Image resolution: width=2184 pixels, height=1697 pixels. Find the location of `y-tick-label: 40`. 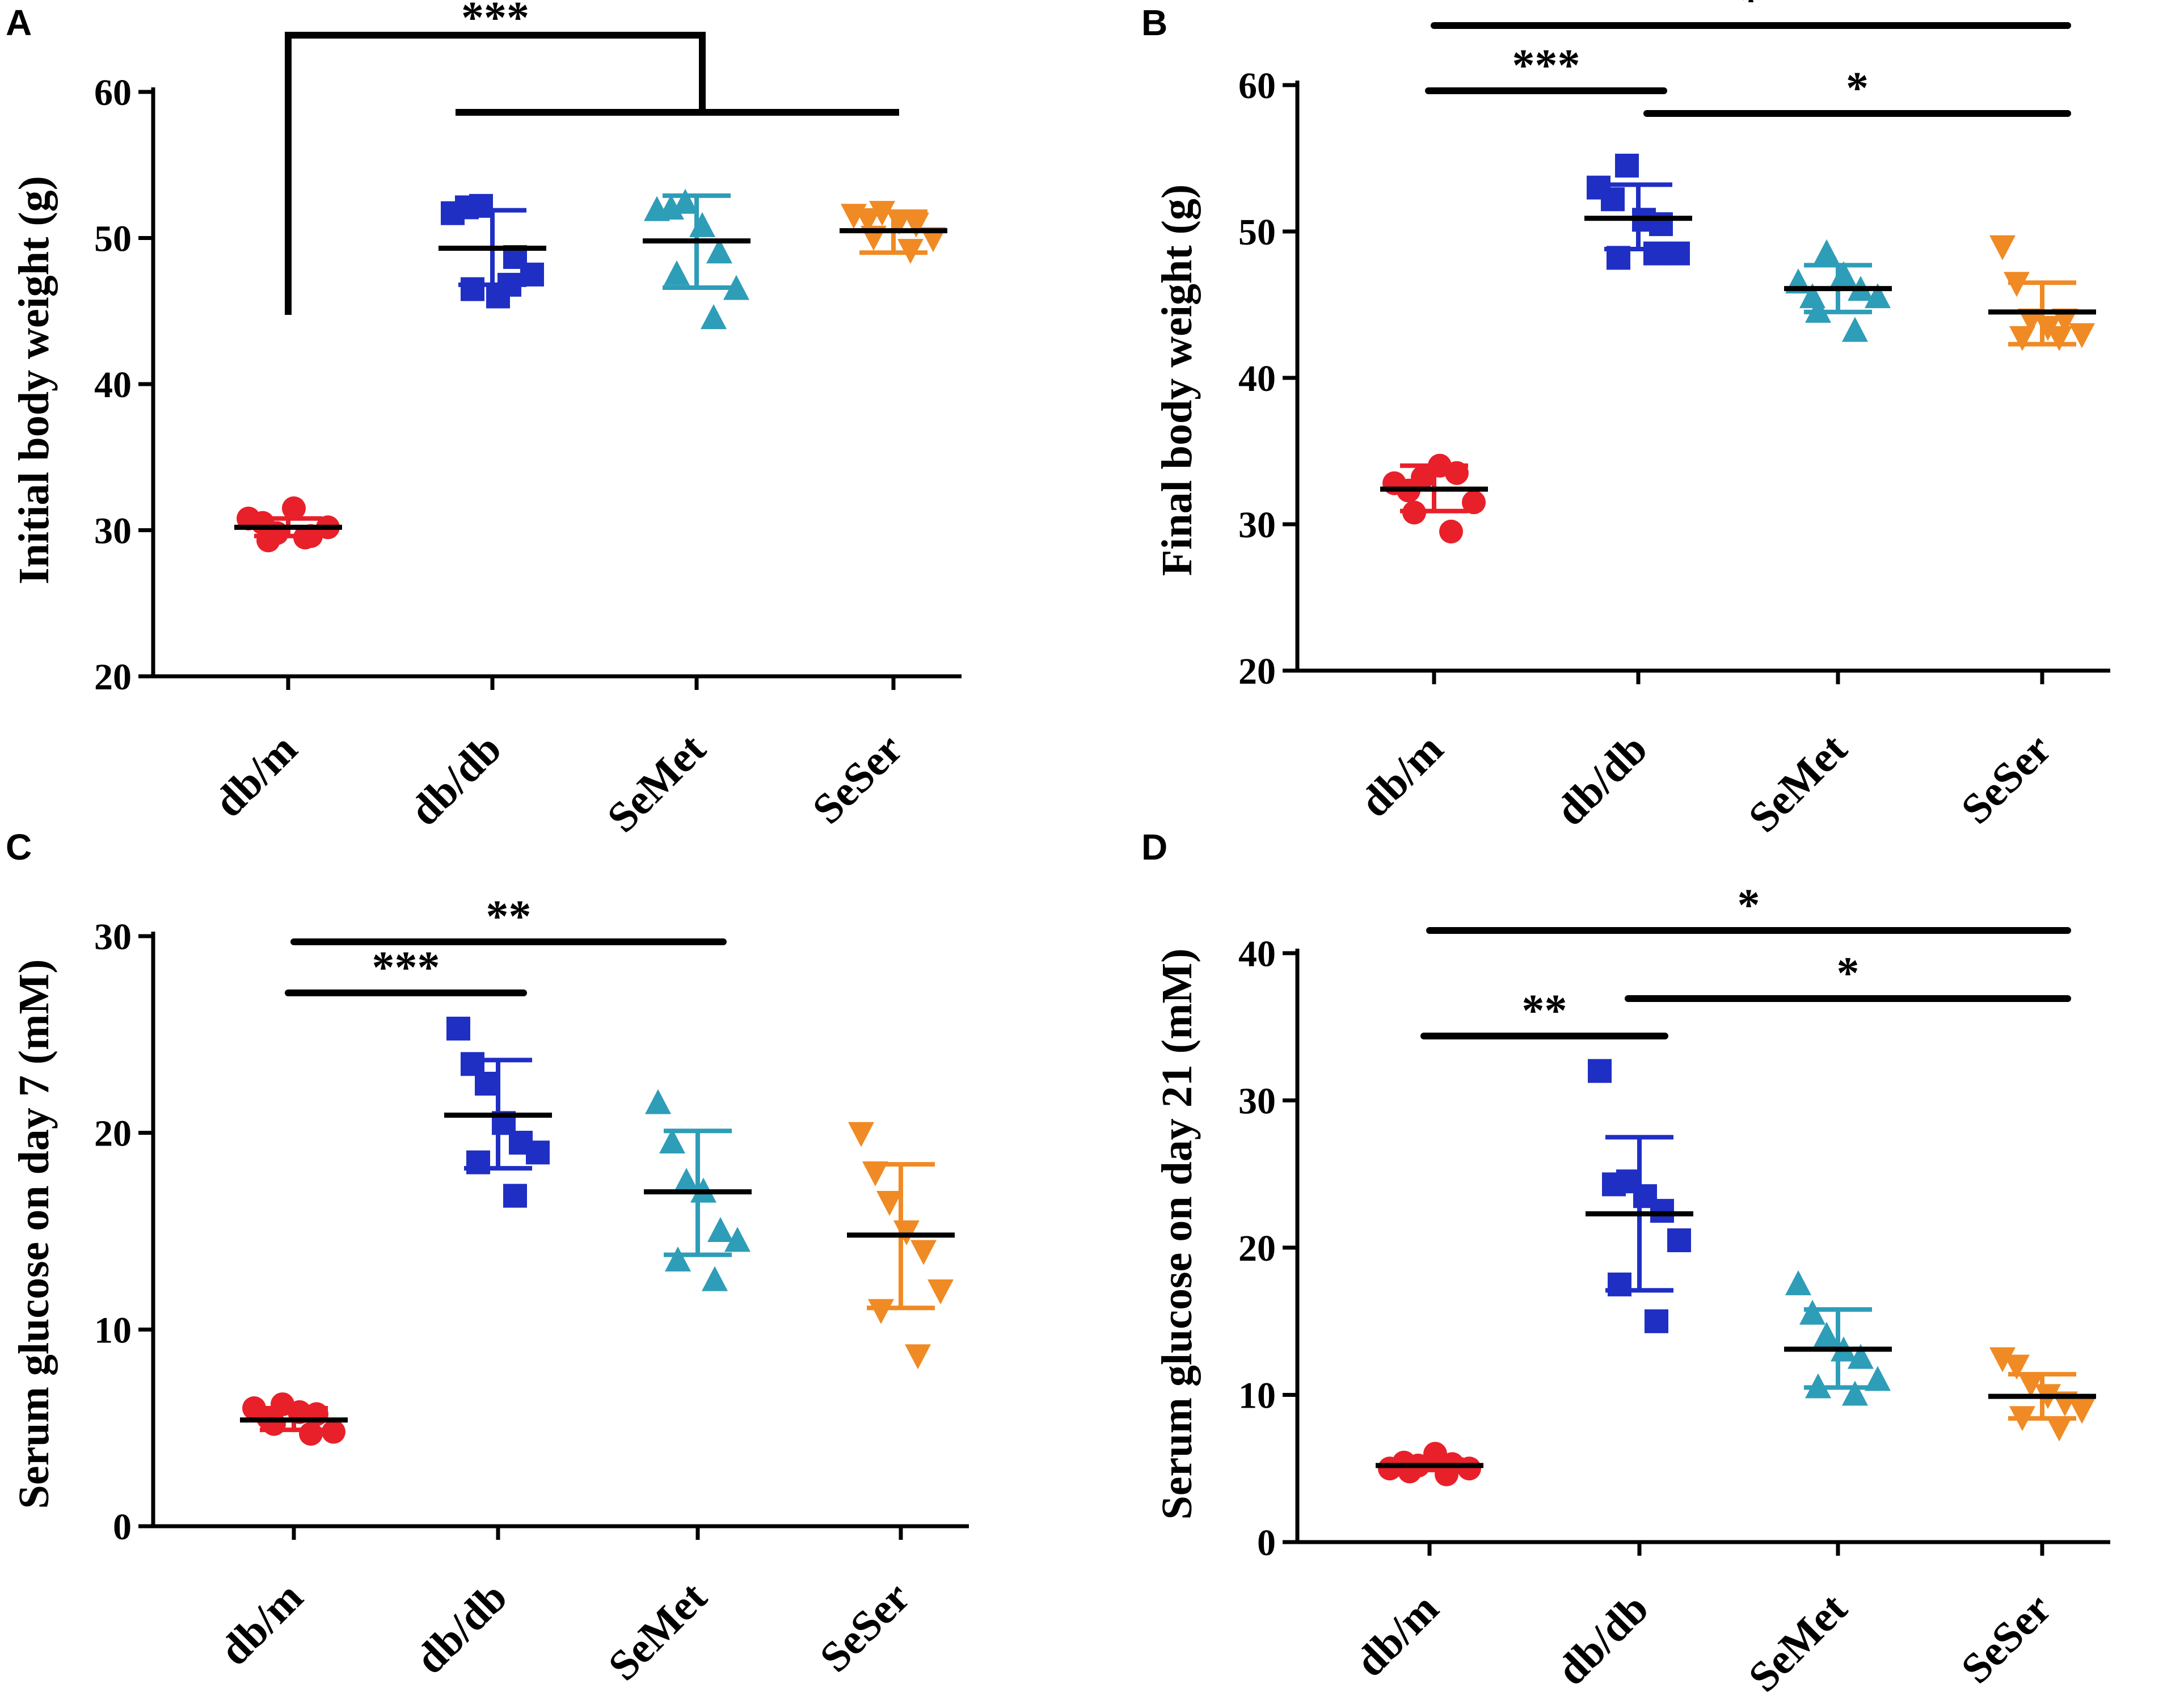

y-tick-label: 40 is located at coordinates (113, 385).